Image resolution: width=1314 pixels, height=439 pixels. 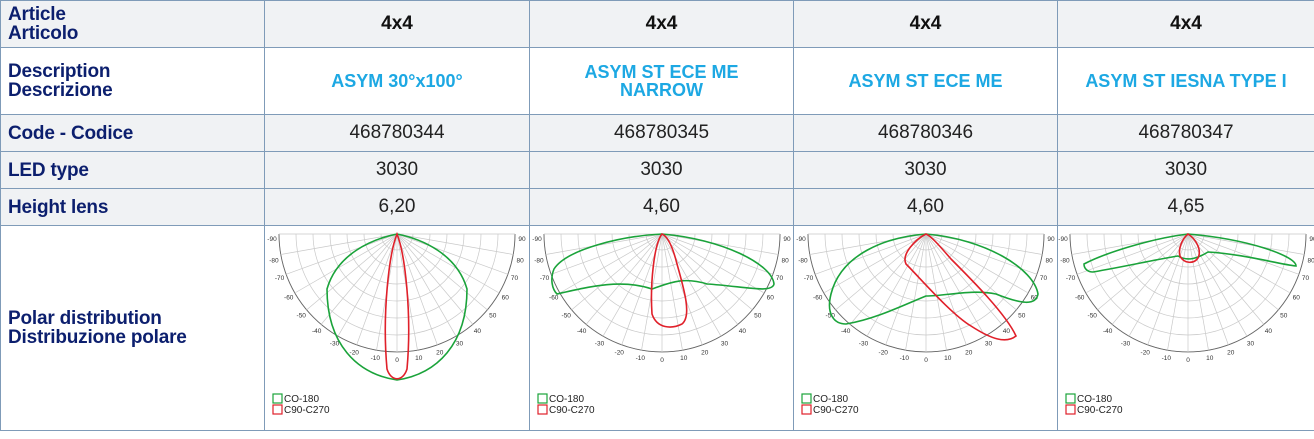 I want to click on description-text: ASYM ST ECE ME, so click(x=925, y=81).